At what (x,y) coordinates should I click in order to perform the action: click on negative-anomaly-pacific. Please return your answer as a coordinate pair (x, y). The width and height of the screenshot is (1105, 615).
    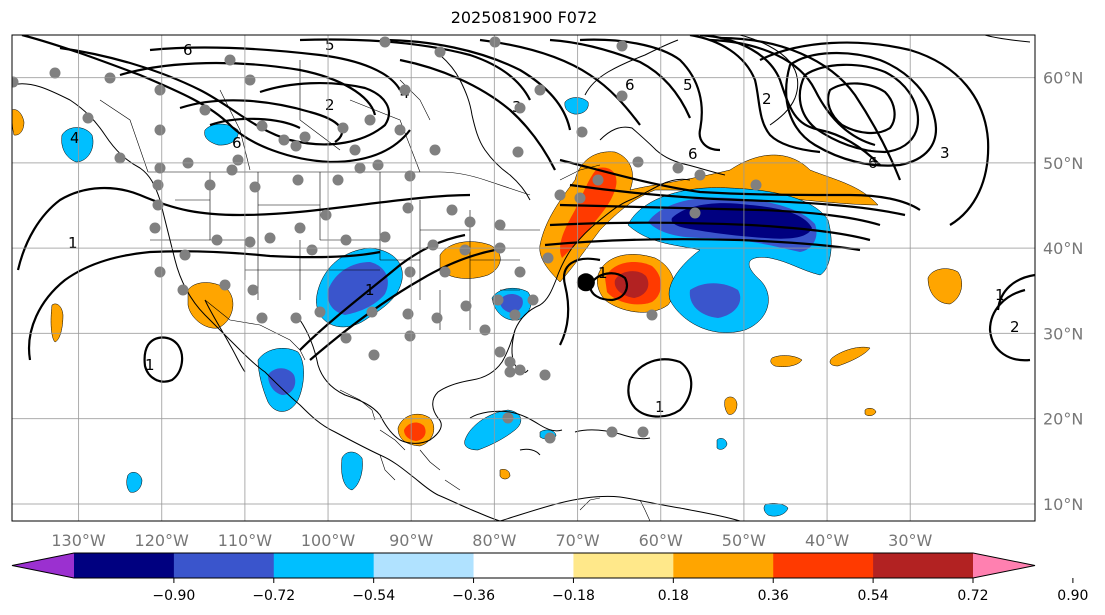
    Looking at the image, I should click on (352, 471).